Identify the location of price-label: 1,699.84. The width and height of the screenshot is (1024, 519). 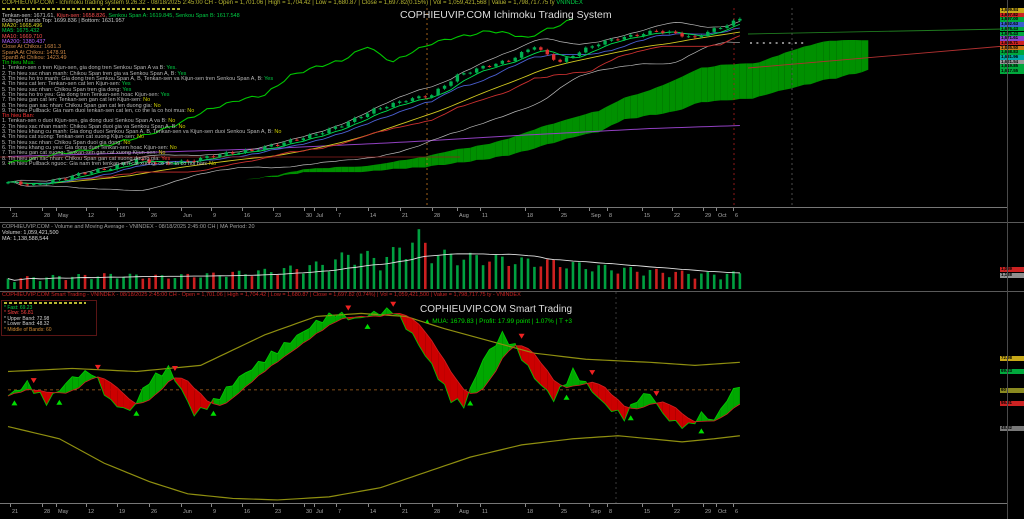
(1012, 10).